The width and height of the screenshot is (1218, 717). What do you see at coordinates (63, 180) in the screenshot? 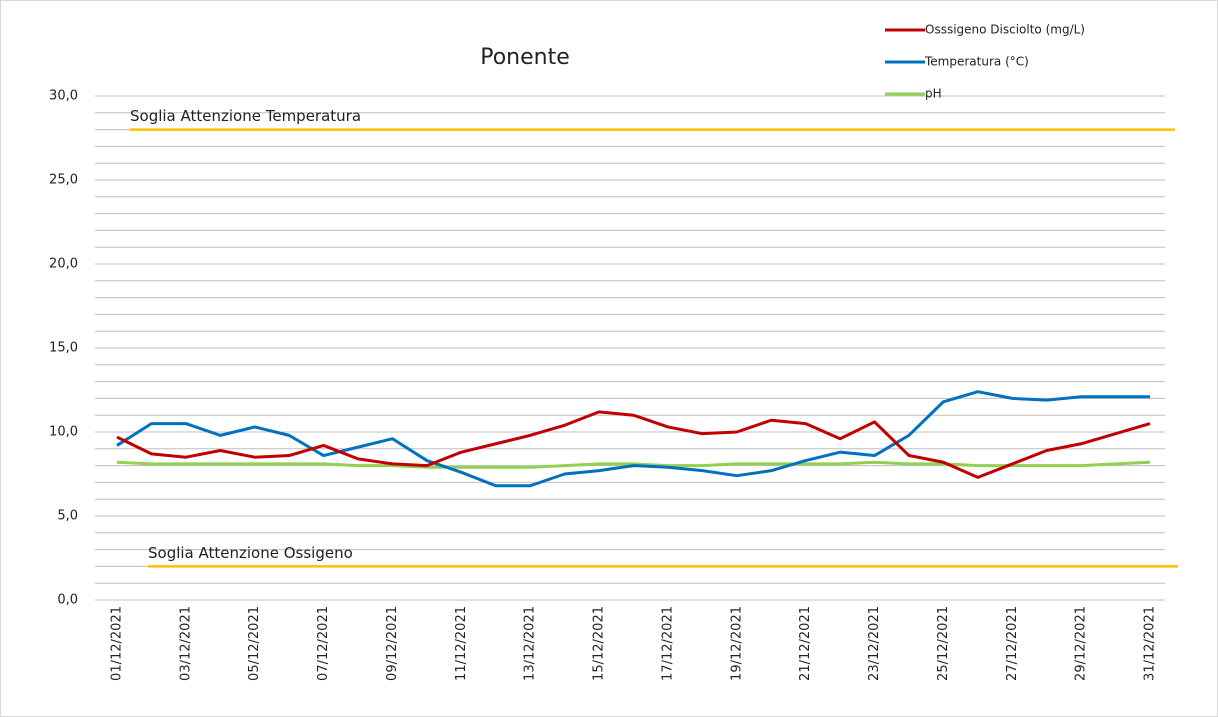
I see `y-tick-label: 25,0` at bounding box center [63, 180].